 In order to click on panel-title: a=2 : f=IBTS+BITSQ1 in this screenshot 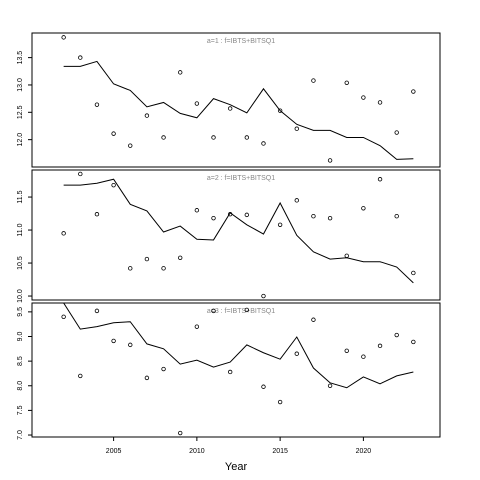, I will do `click(241, 178)`.